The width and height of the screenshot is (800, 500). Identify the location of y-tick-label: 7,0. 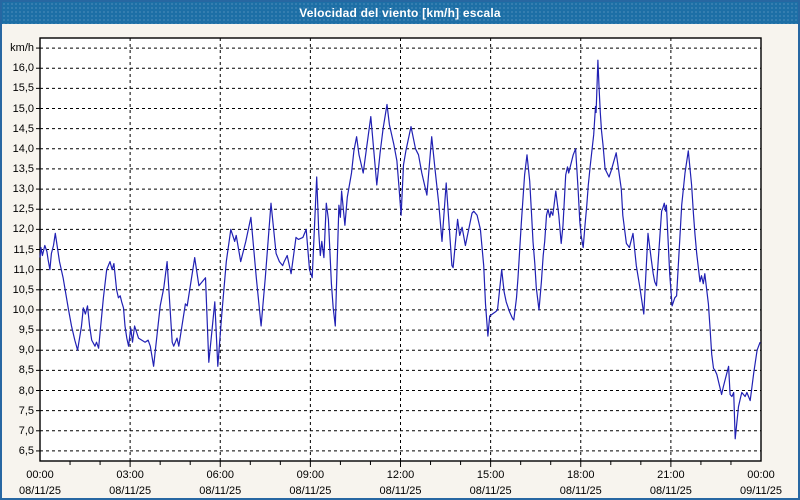
(26, 430).